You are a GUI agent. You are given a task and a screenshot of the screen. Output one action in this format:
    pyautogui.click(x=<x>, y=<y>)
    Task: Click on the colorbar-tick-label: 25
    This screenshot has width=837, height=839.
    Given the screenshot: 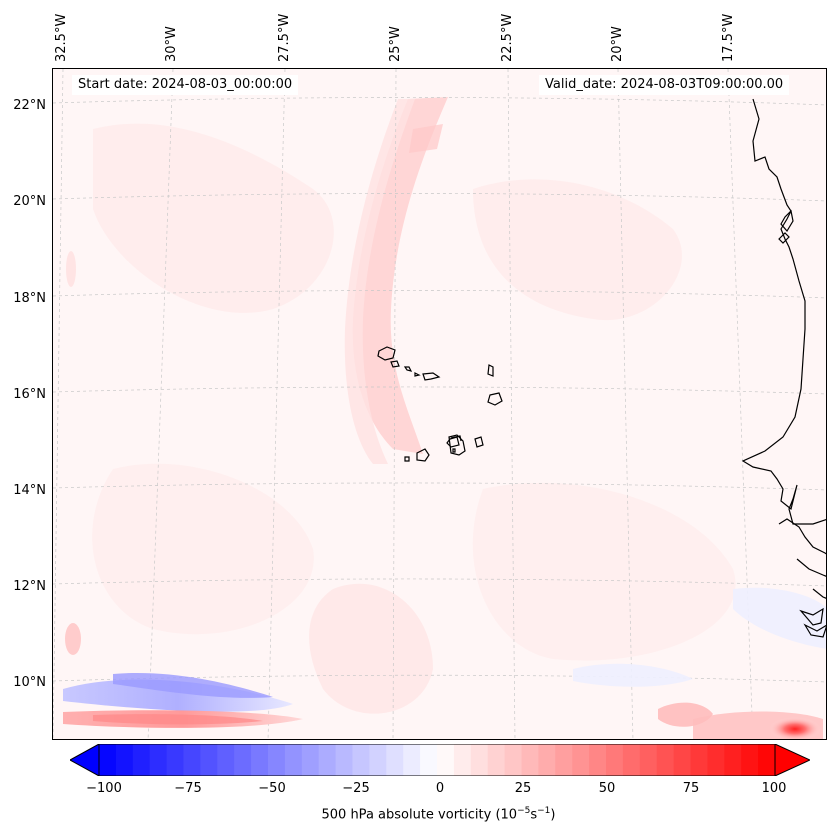 What is the action you would take?
    pyautogui.click(x=523, y=788)
    